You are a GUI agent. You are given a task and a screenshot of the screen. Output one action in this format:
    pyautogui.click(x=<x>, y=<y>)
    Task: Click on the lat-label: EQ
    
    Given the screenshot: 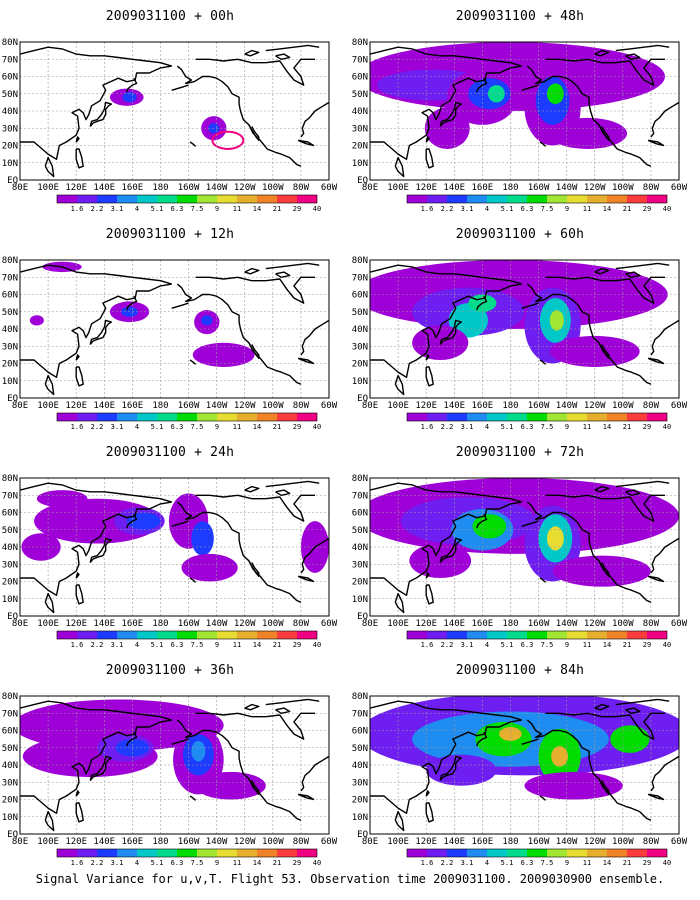 What is the action you would take?
    pyautogui.click(x=362, y=617)
    